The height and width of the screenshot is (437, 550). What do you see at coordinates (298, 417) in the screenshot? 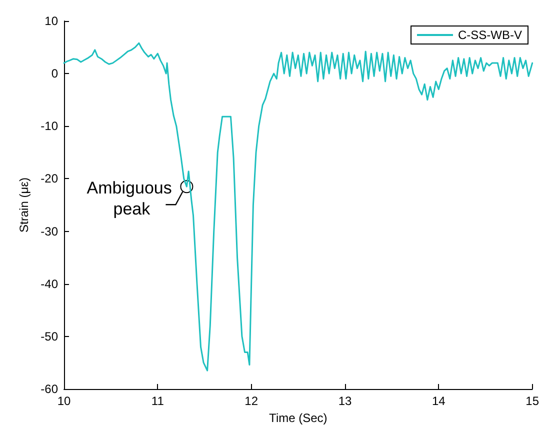
I see `x-axis-title: Time (Sec)` at bounding box center [298, 417].